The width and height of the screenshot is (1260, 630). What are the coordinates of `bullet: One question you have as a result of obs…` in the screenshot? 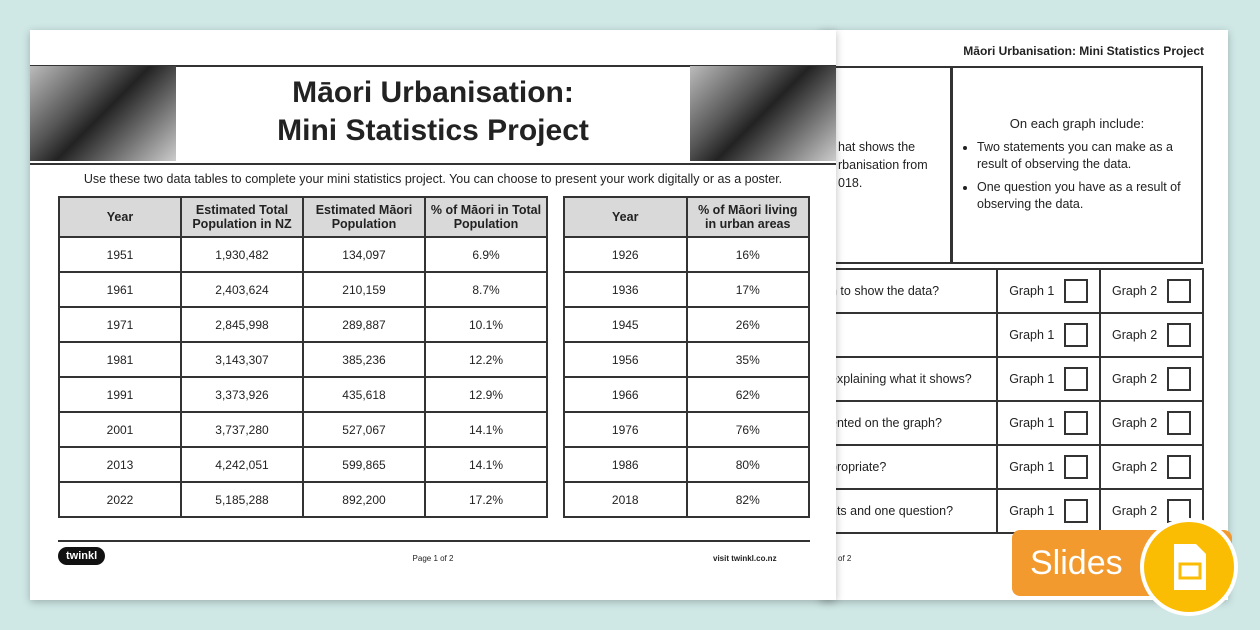 It's located at (1084, 196).